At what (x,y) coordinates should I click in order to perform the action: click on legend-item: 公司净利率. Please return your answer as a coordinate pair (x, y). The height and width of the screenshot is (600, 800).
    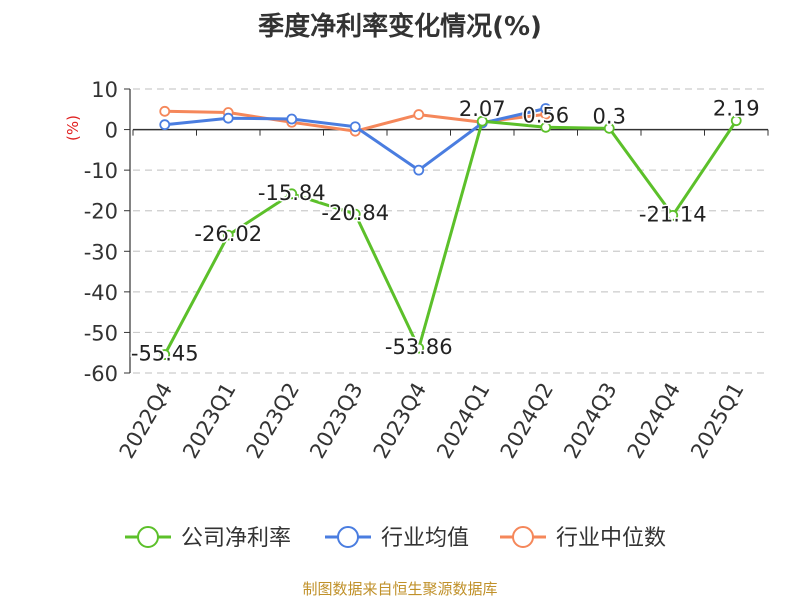
    Looking at the image, I should click on (208, 538).